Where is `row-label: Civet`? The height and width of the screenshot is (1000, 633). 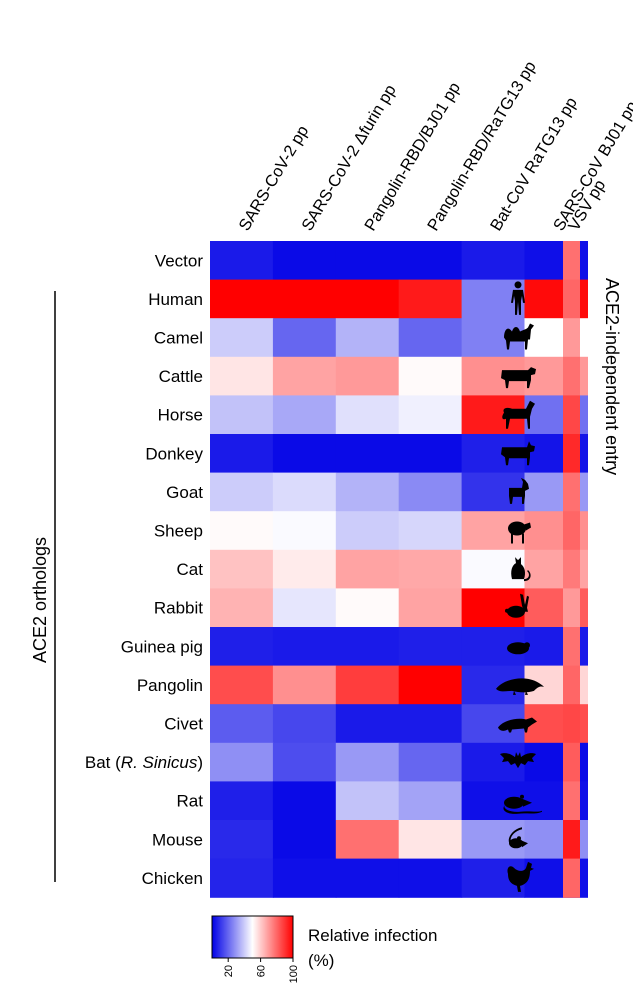 row-label: Civet is located at coordinates (183, 724).